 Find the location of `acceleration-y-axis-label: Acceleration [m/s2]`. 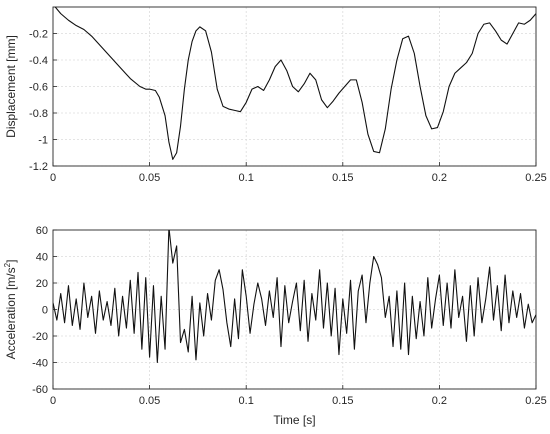

acceleration-y-axis-label: Acceleration [m/s2] is located at coordinates (10, 310).